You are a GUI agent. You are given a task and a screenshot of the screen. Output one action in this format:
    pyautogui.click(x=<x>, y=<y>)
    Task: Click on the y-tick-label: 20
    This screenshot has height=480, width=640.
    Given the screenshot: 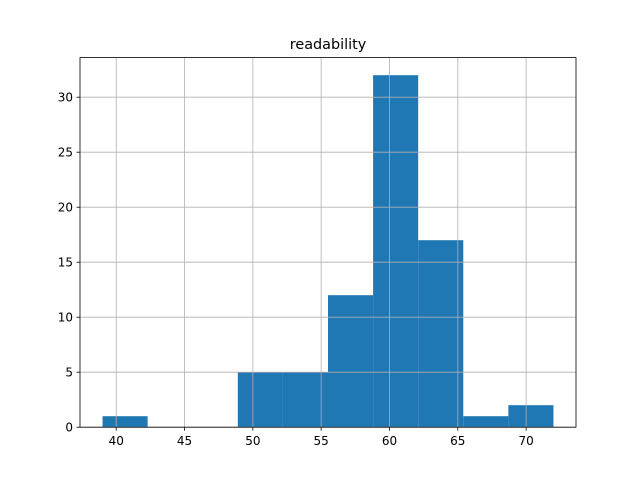 What is the action you would take?
    pyautogui.click(x=65, y=208)
    